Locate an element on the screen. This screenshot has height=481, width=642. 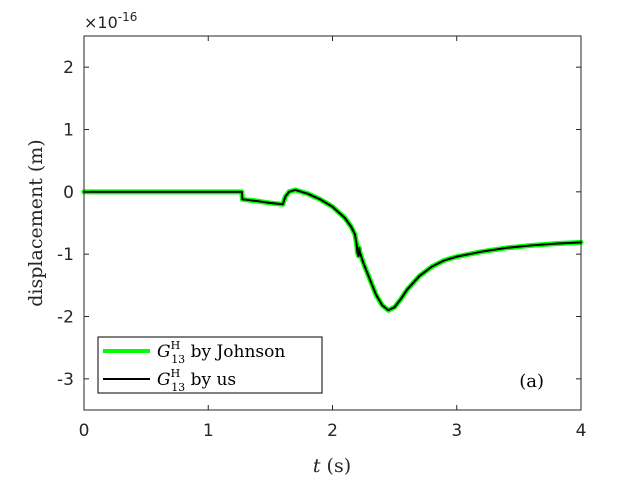
y-tick-label-4: -2 is located at coordinates (65, 318).